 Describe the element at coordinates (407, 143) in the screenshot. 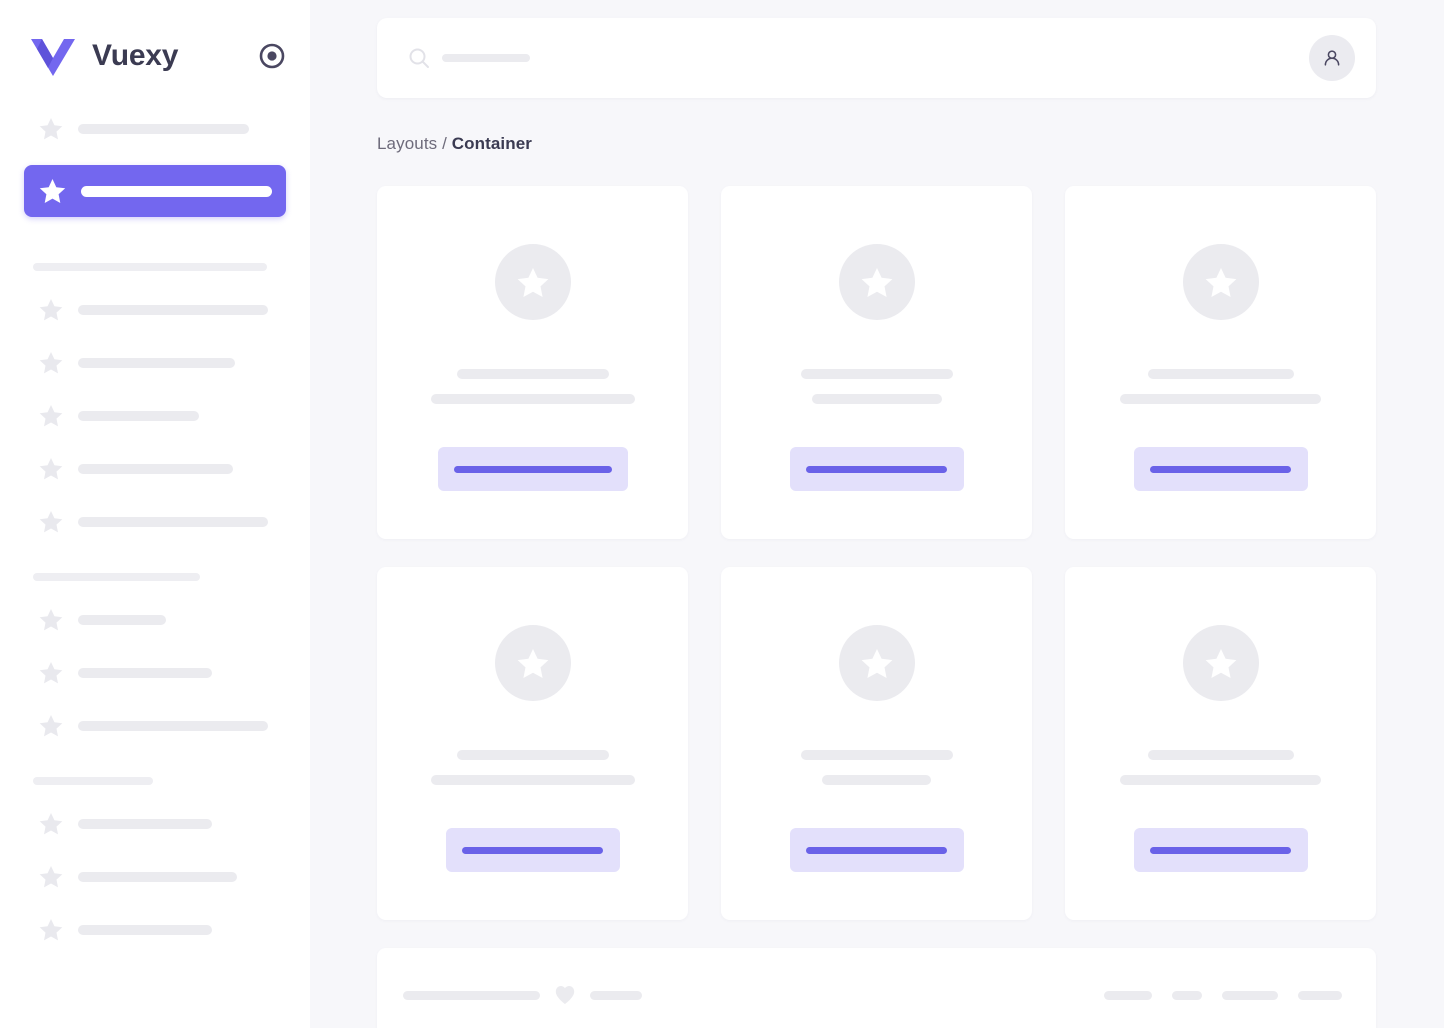

I see `breadcrumb-parent: Layouts` at that location.